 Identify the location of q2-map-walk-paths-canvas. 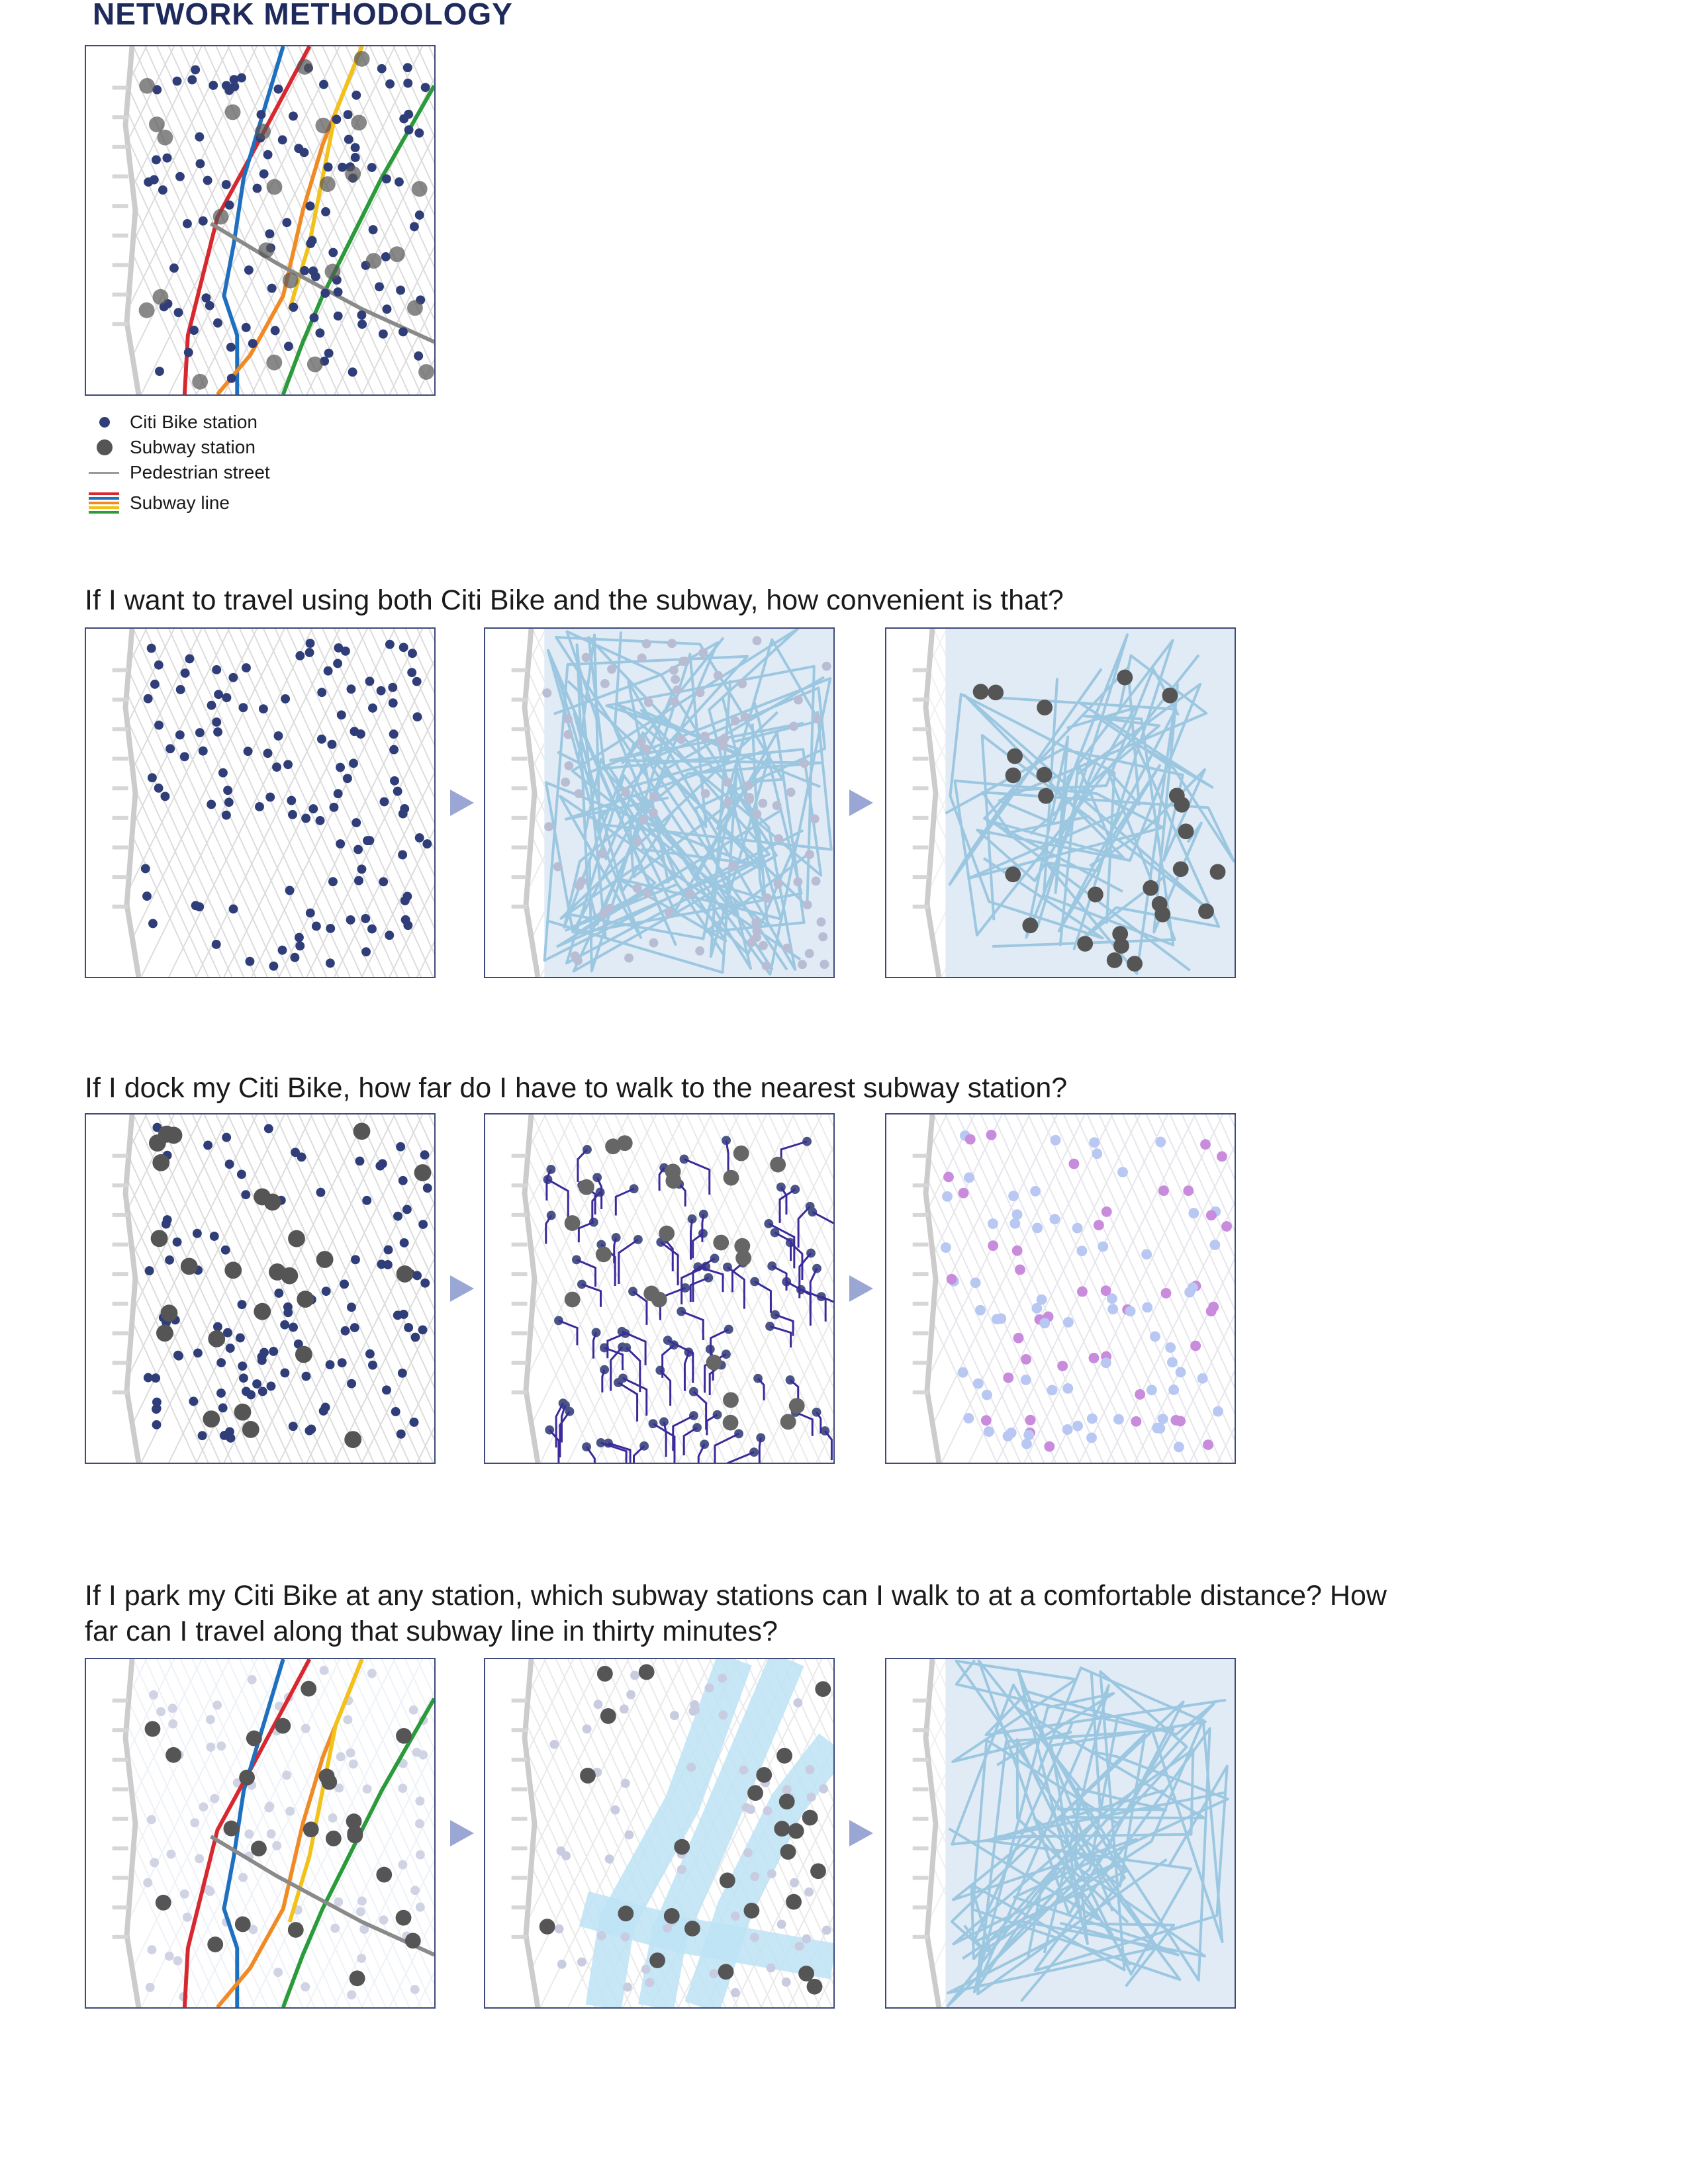
(659, 1289).